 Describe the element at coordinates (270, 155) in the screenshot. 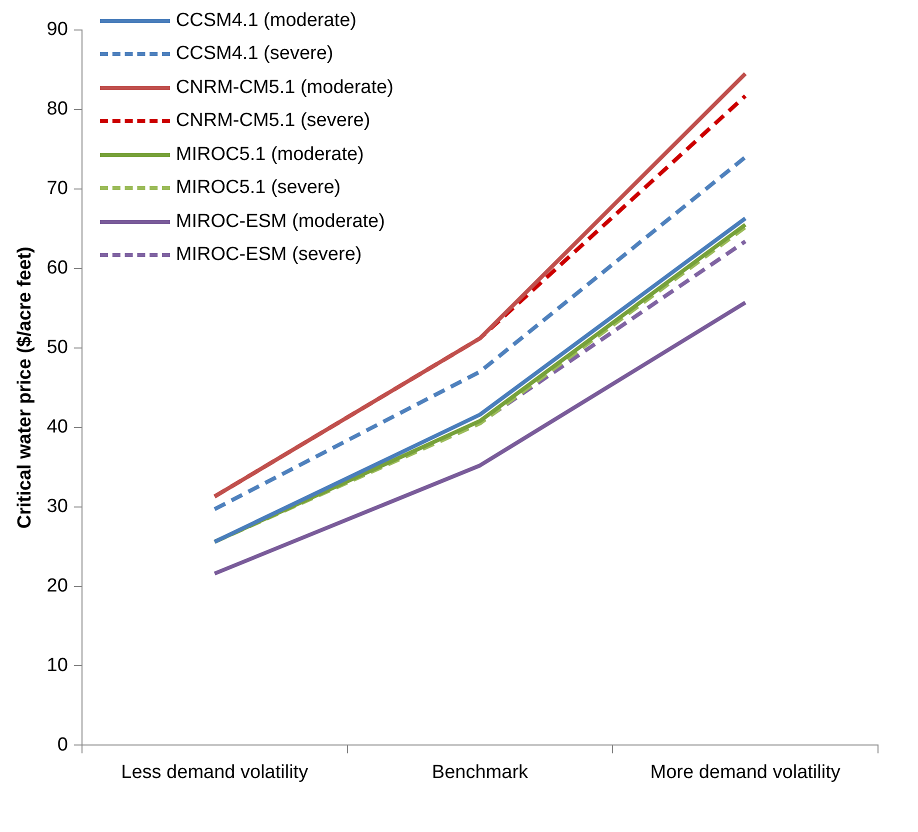

I see `legend-label: MIROC5.1 (moderate)` at that location.